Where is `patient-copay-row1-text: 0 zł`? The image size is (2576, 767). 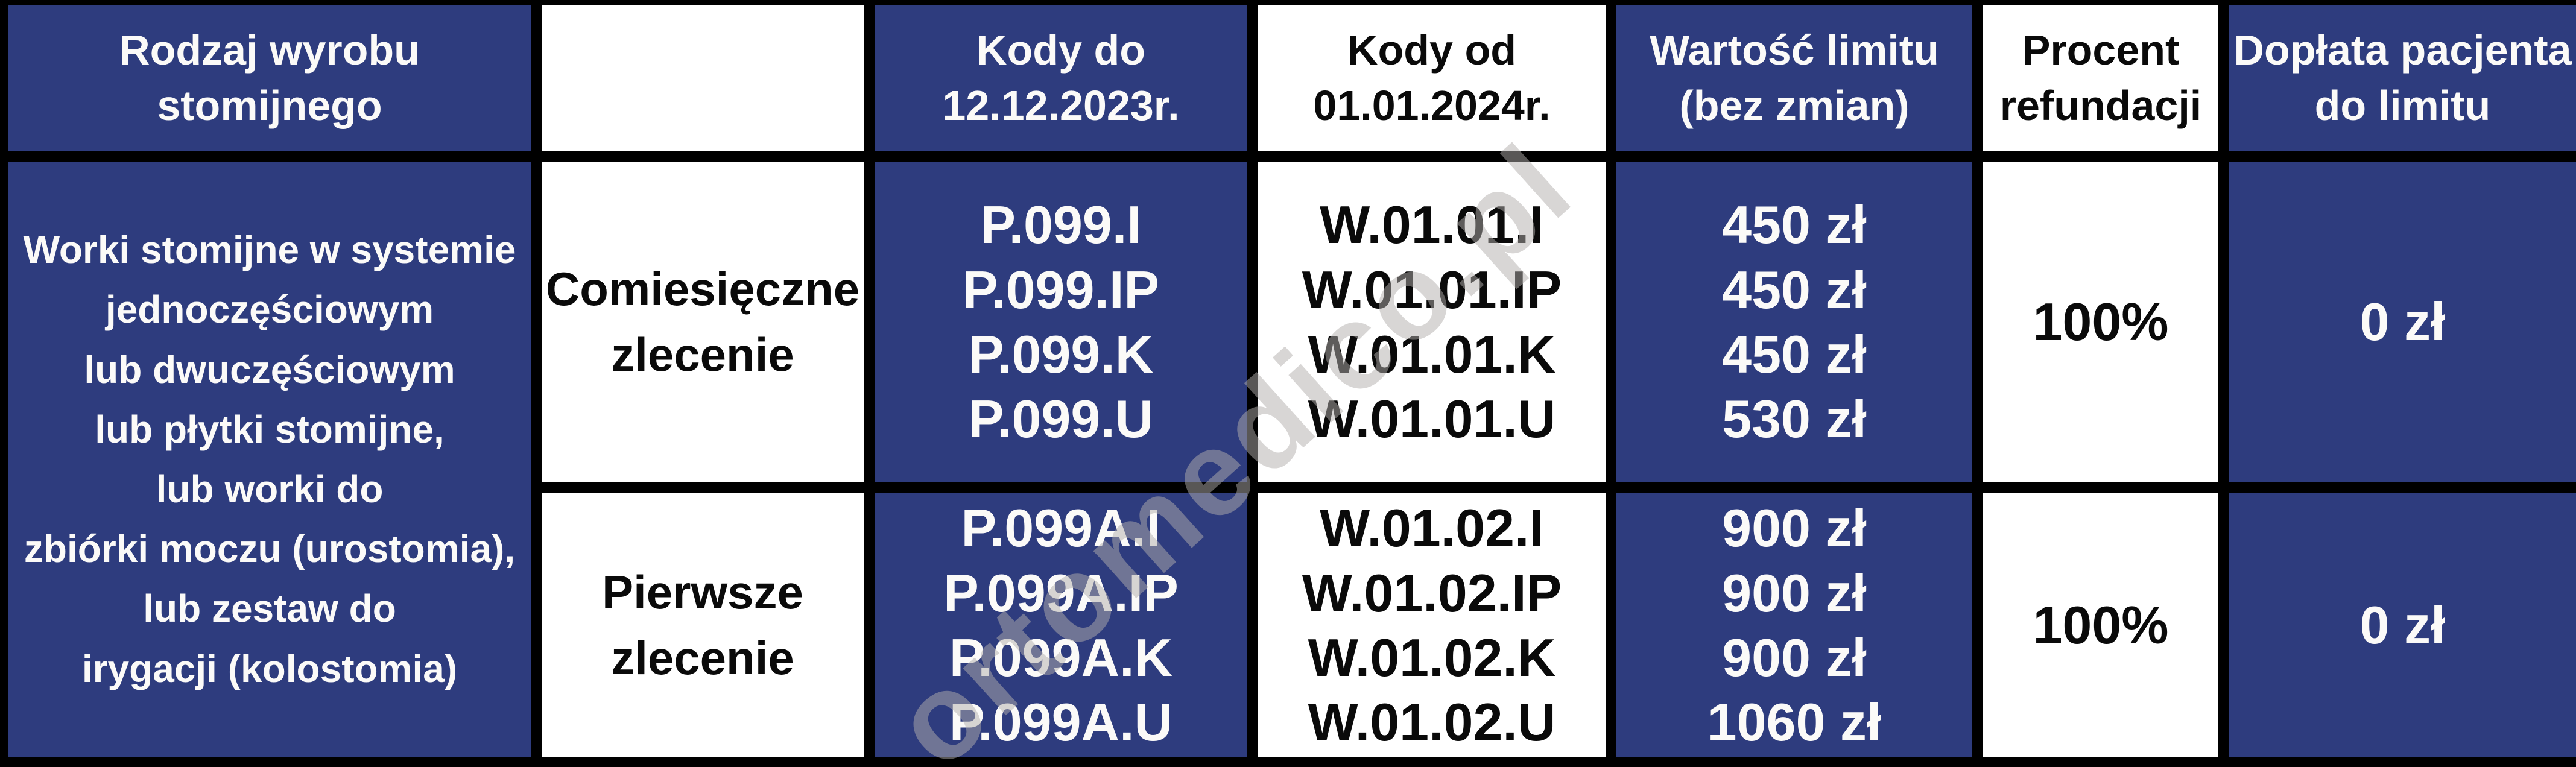 patient-copay-row1-text: 0 zł is located at coordinates (2402, 322).